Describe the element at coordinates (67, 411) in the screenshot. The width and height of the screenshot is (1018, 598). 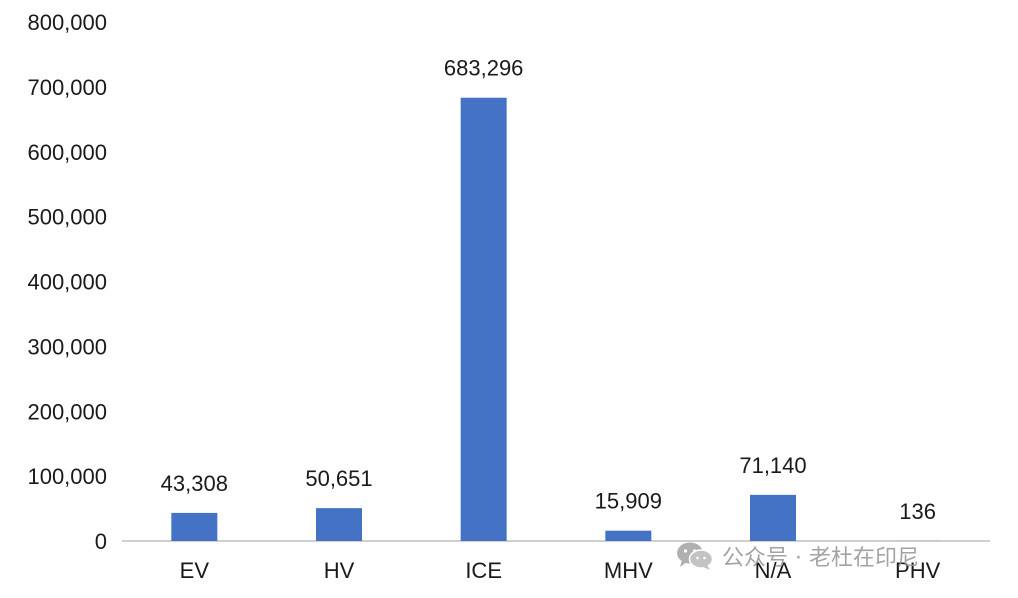
I see `y-tick-label: 200,000` at that location.